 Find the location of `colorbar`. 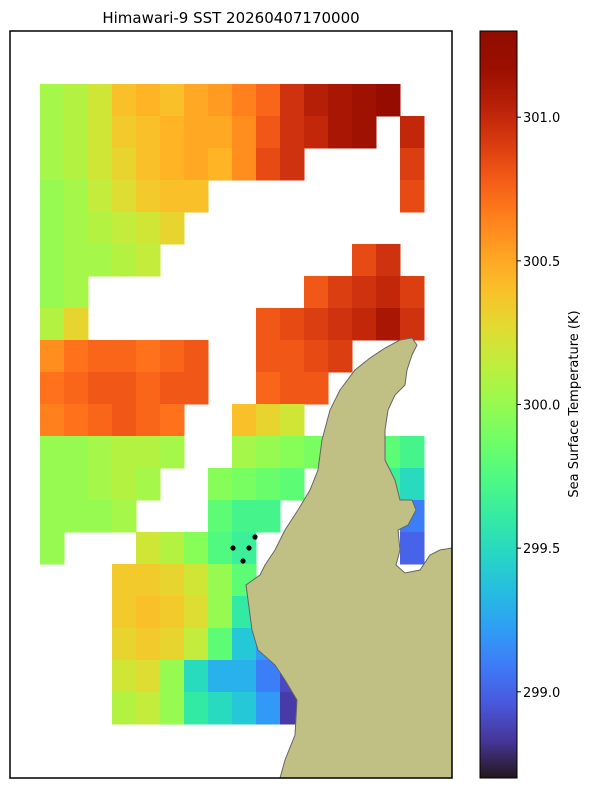

colorbar is located at coordinates (498, 404).